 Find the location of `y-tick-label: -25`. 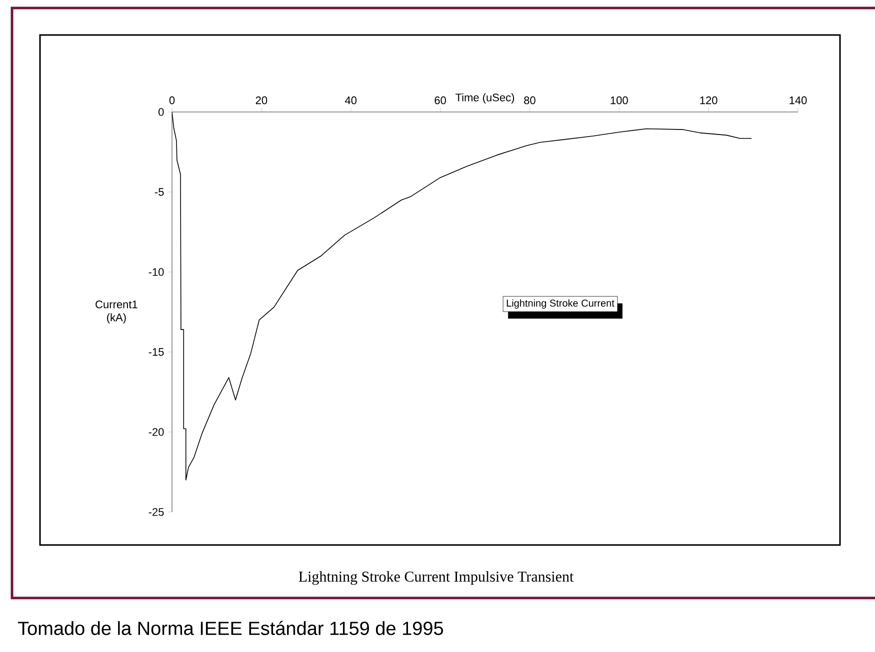

y-tick-label: -25 is located at coordinates (156, 512).